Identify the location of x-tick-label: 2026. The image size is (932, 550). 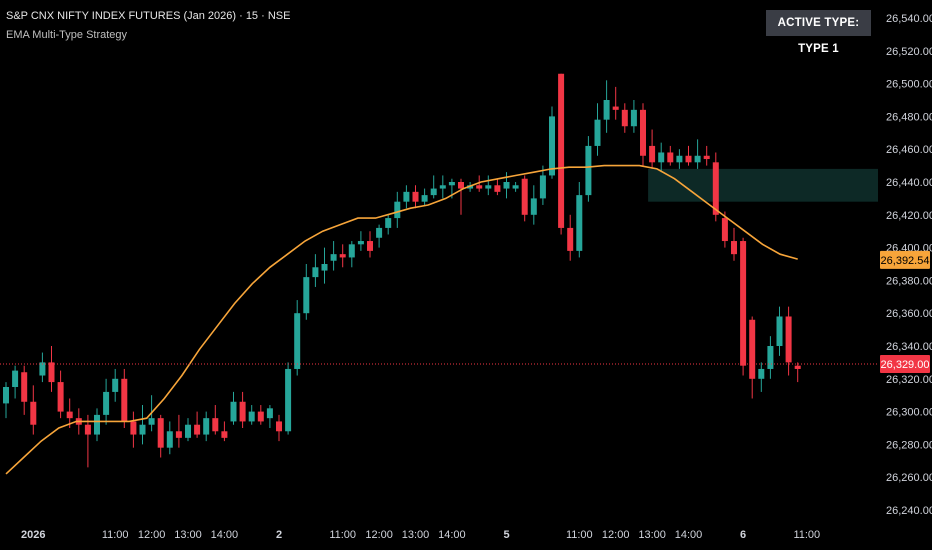
(33, 535).